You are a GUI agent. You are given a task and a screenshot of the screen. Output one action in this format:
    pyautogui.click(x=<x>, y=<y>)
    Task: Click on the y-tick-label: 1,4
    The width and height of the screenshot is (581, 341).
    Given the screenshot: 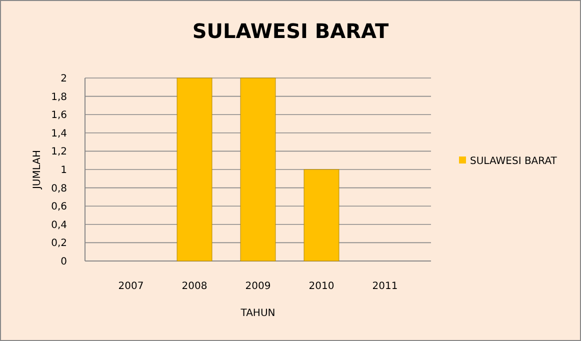 What is the action you would take?
    pyautogui.click(x=59, y=134)
    